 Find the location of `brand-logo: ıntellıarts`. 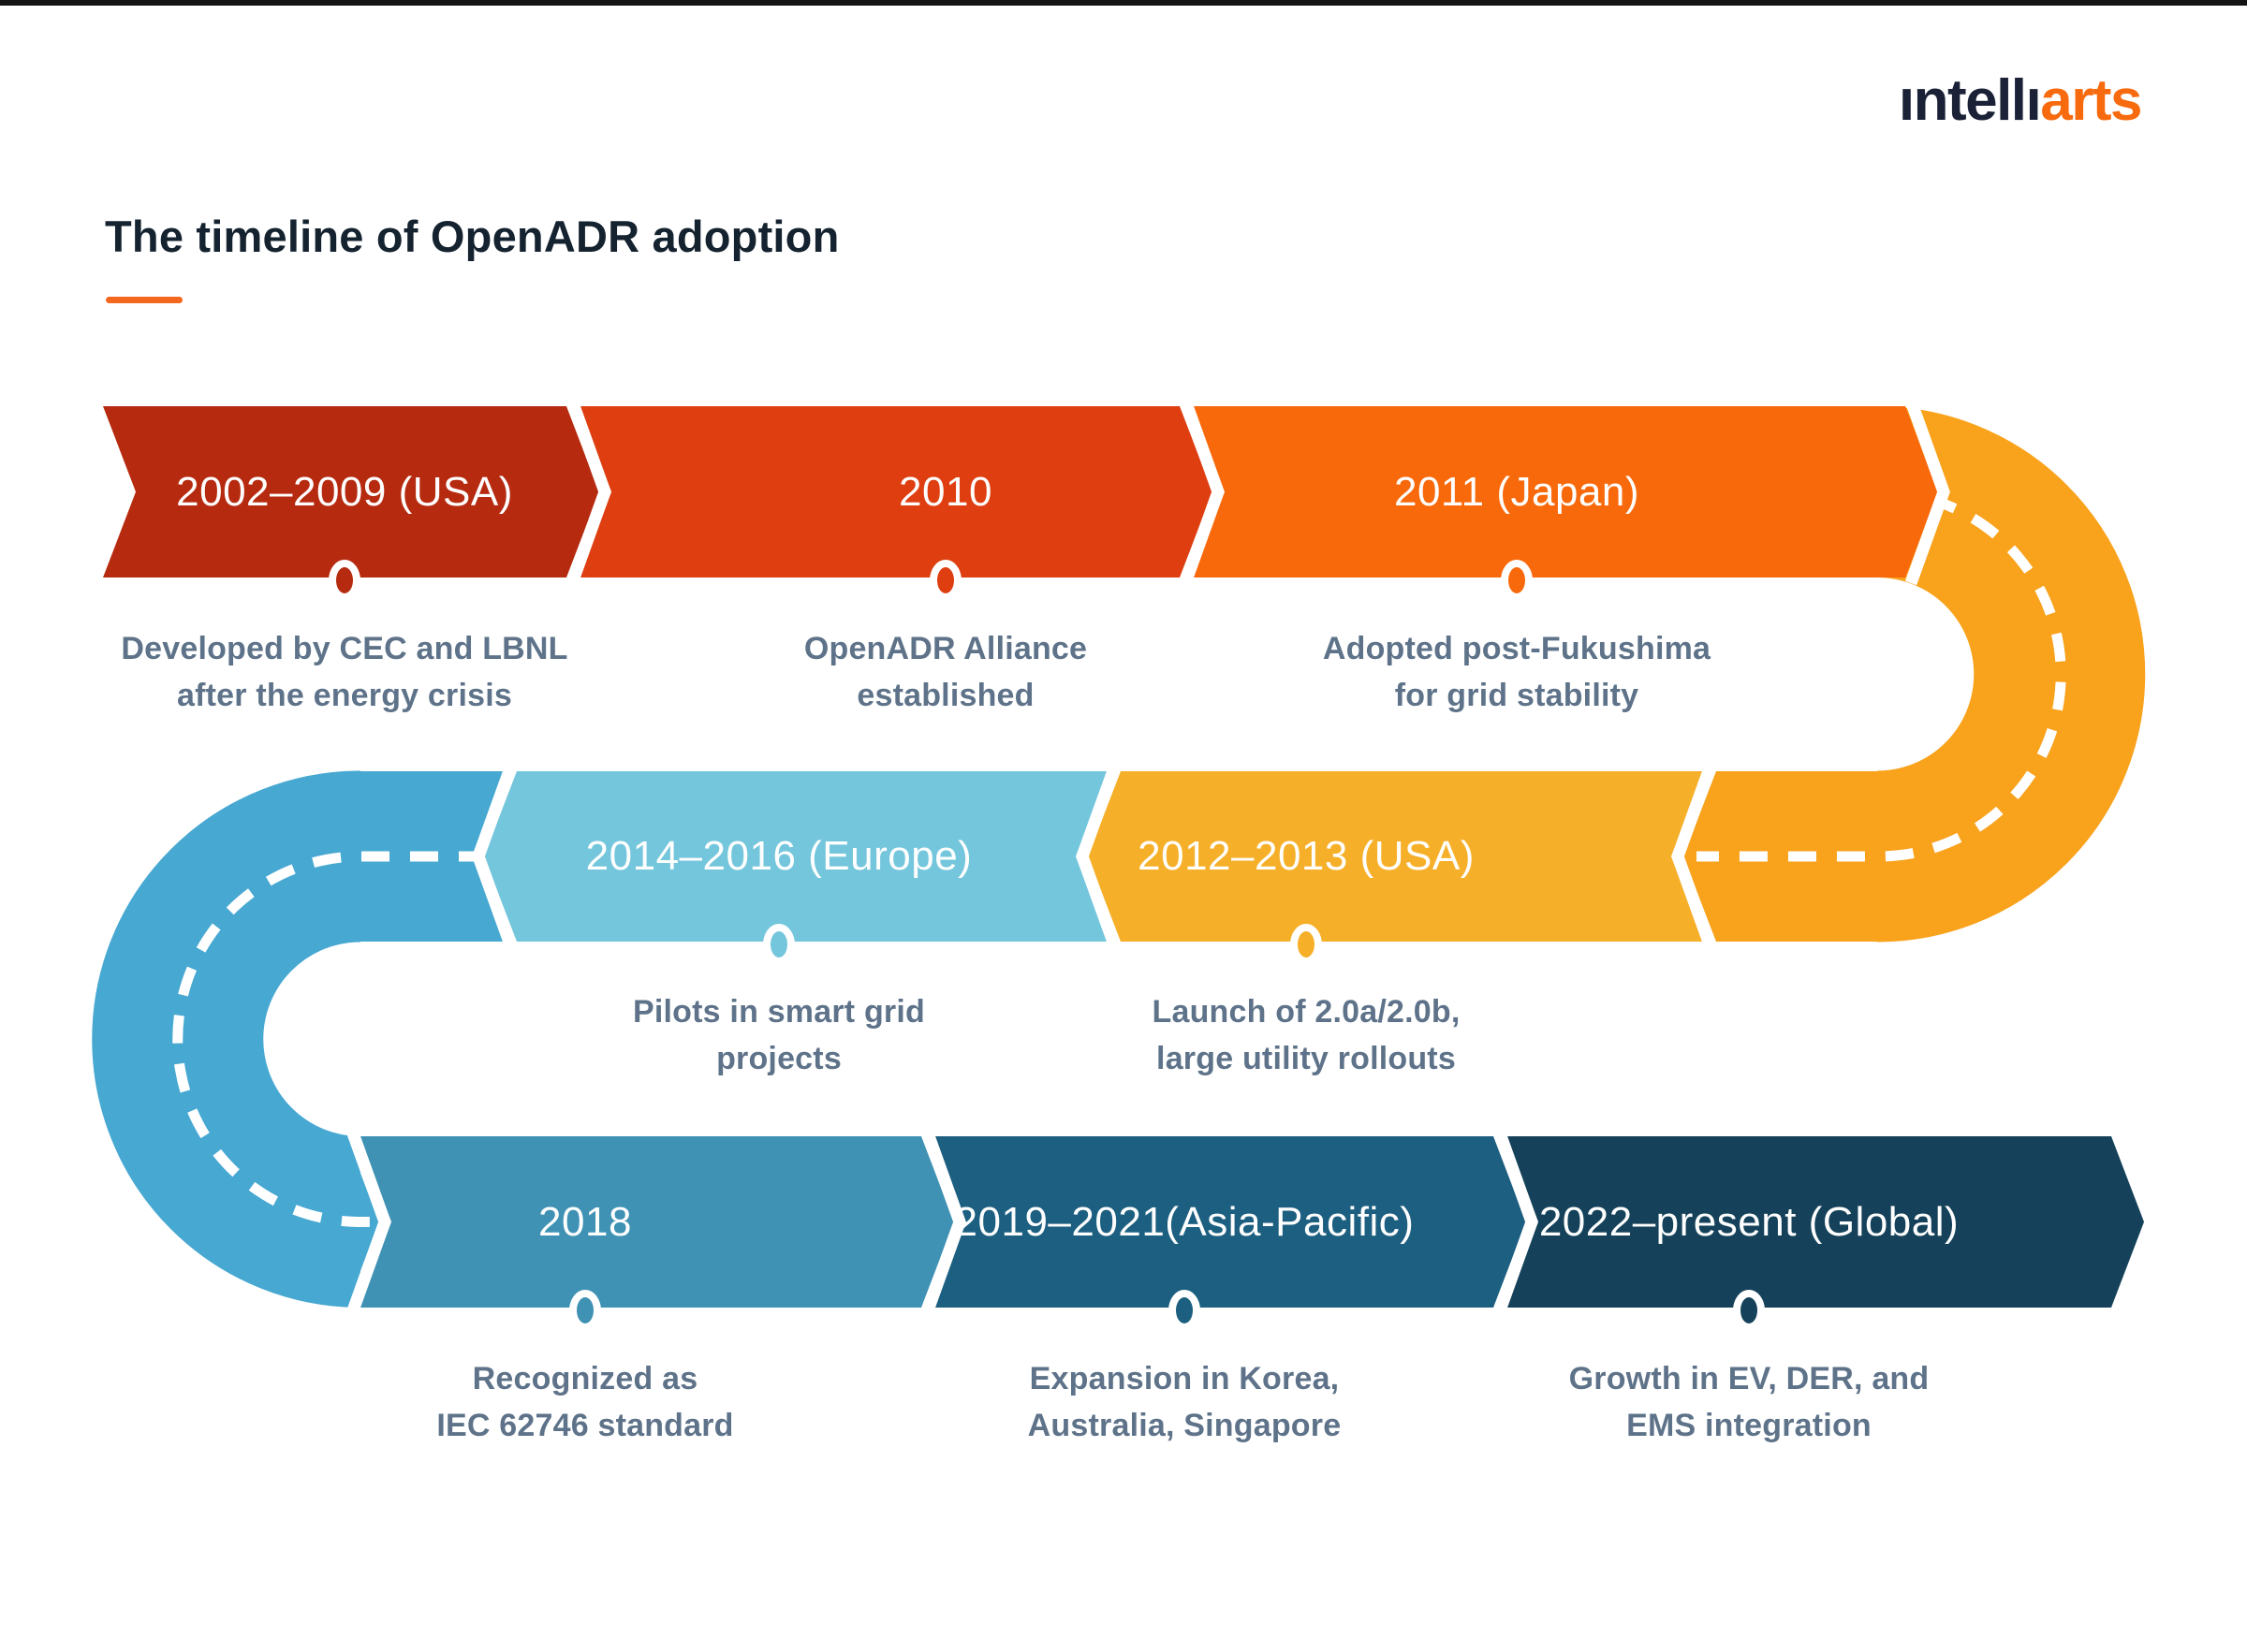

brand-logo: ıntellıarts is located at coordinates (2020, 101).